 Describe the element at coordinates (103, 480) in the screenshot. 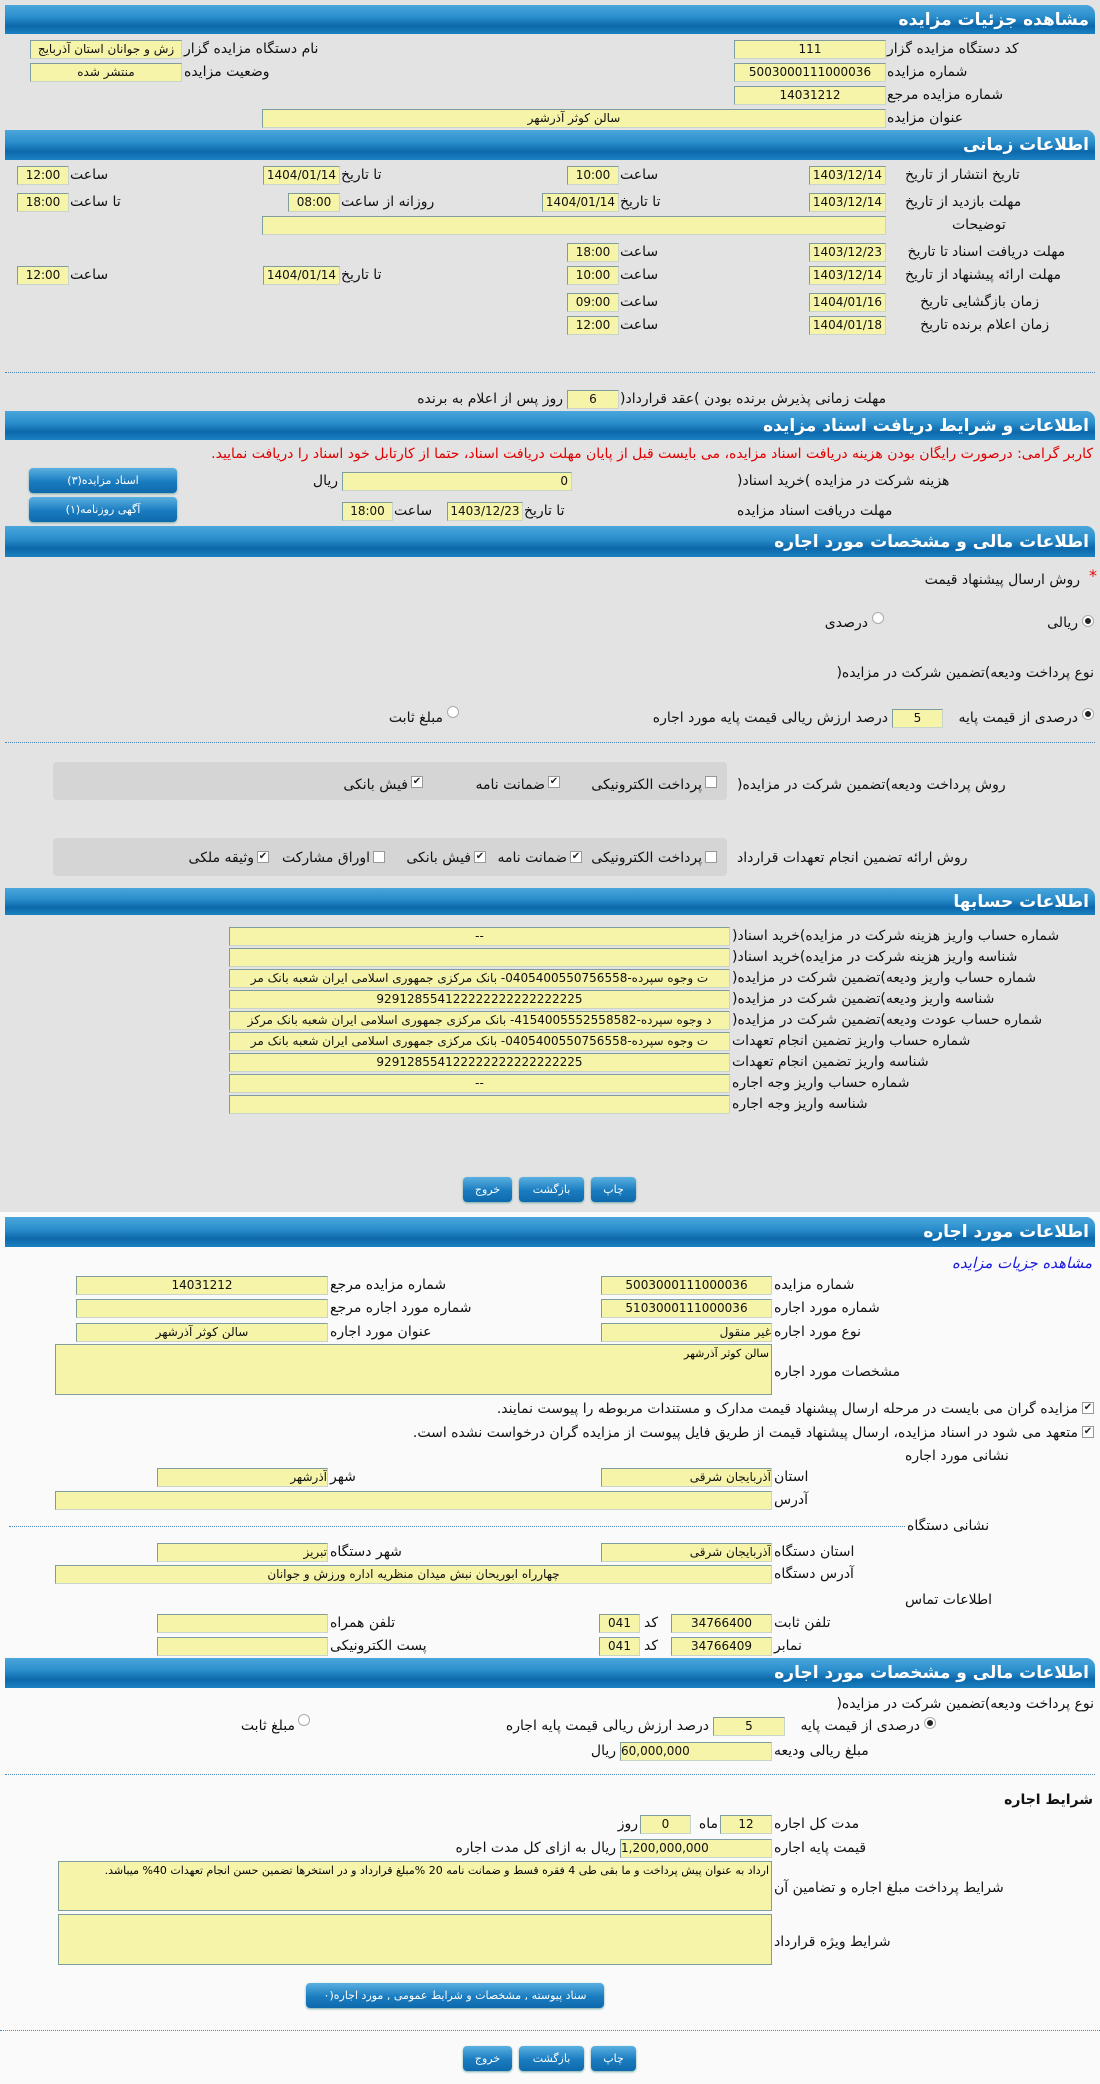

I see `auction-docs-button: اسناد مزایده(۳)` at that location.